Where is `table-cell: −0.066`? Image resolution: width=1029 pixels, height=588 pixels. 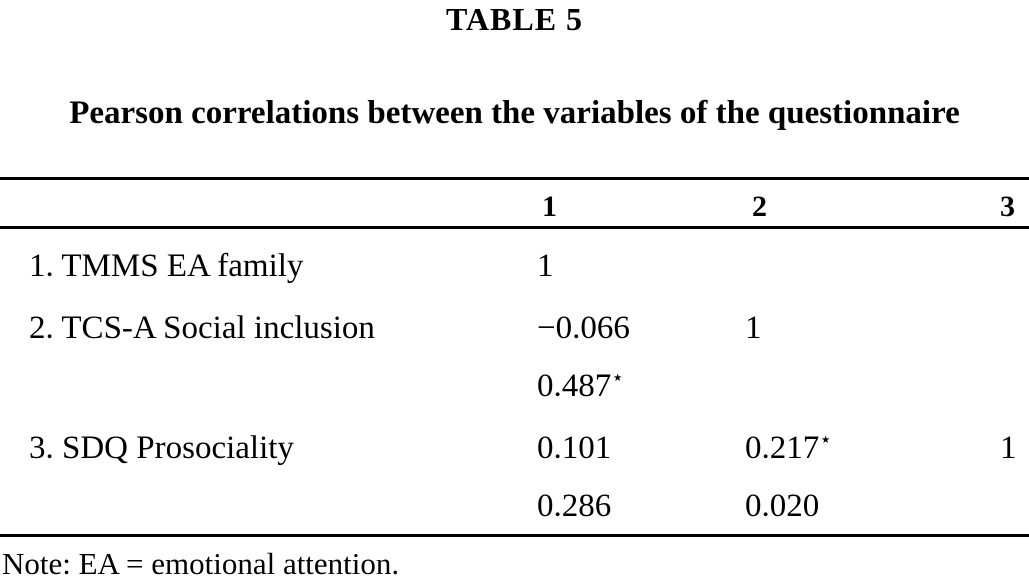
table-cell: −0.066 is located at coordinates (583, 328).